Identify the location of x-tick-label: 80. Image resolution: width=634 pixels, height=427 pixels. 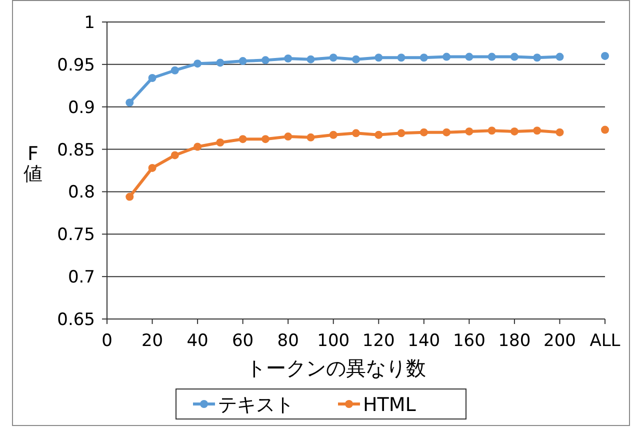
(288, 341).